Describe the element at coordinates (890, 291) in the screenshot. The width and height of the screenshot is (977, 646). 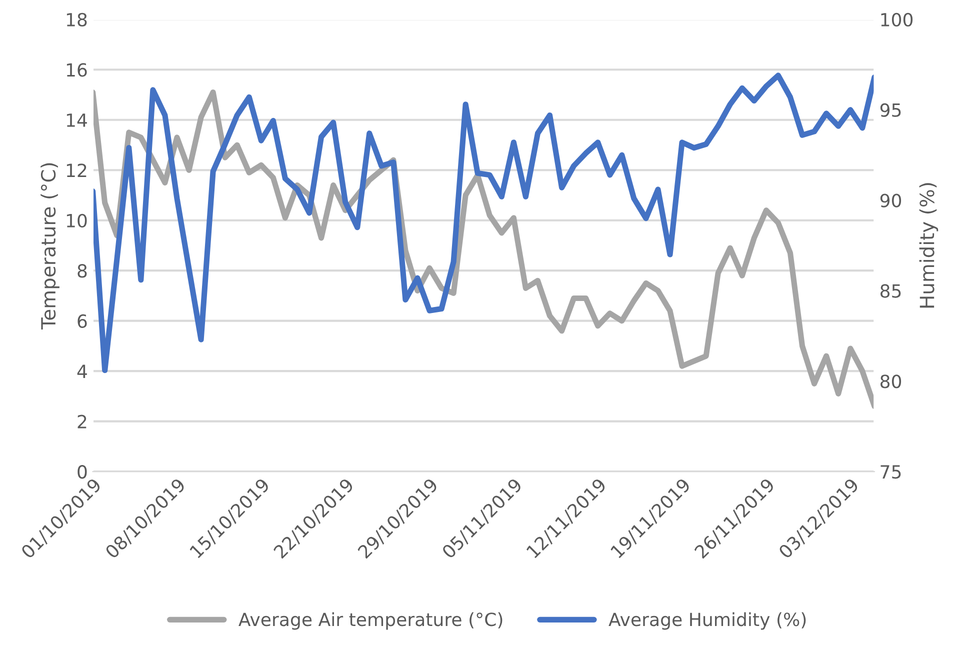
I see `y2-tick-label: 85` at that location.